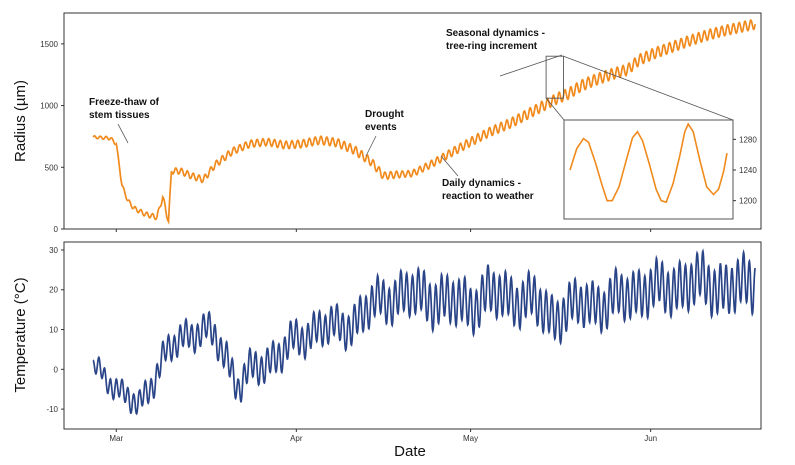  I want to click on inset-y-tick-label: 1200, so click(748, 201).